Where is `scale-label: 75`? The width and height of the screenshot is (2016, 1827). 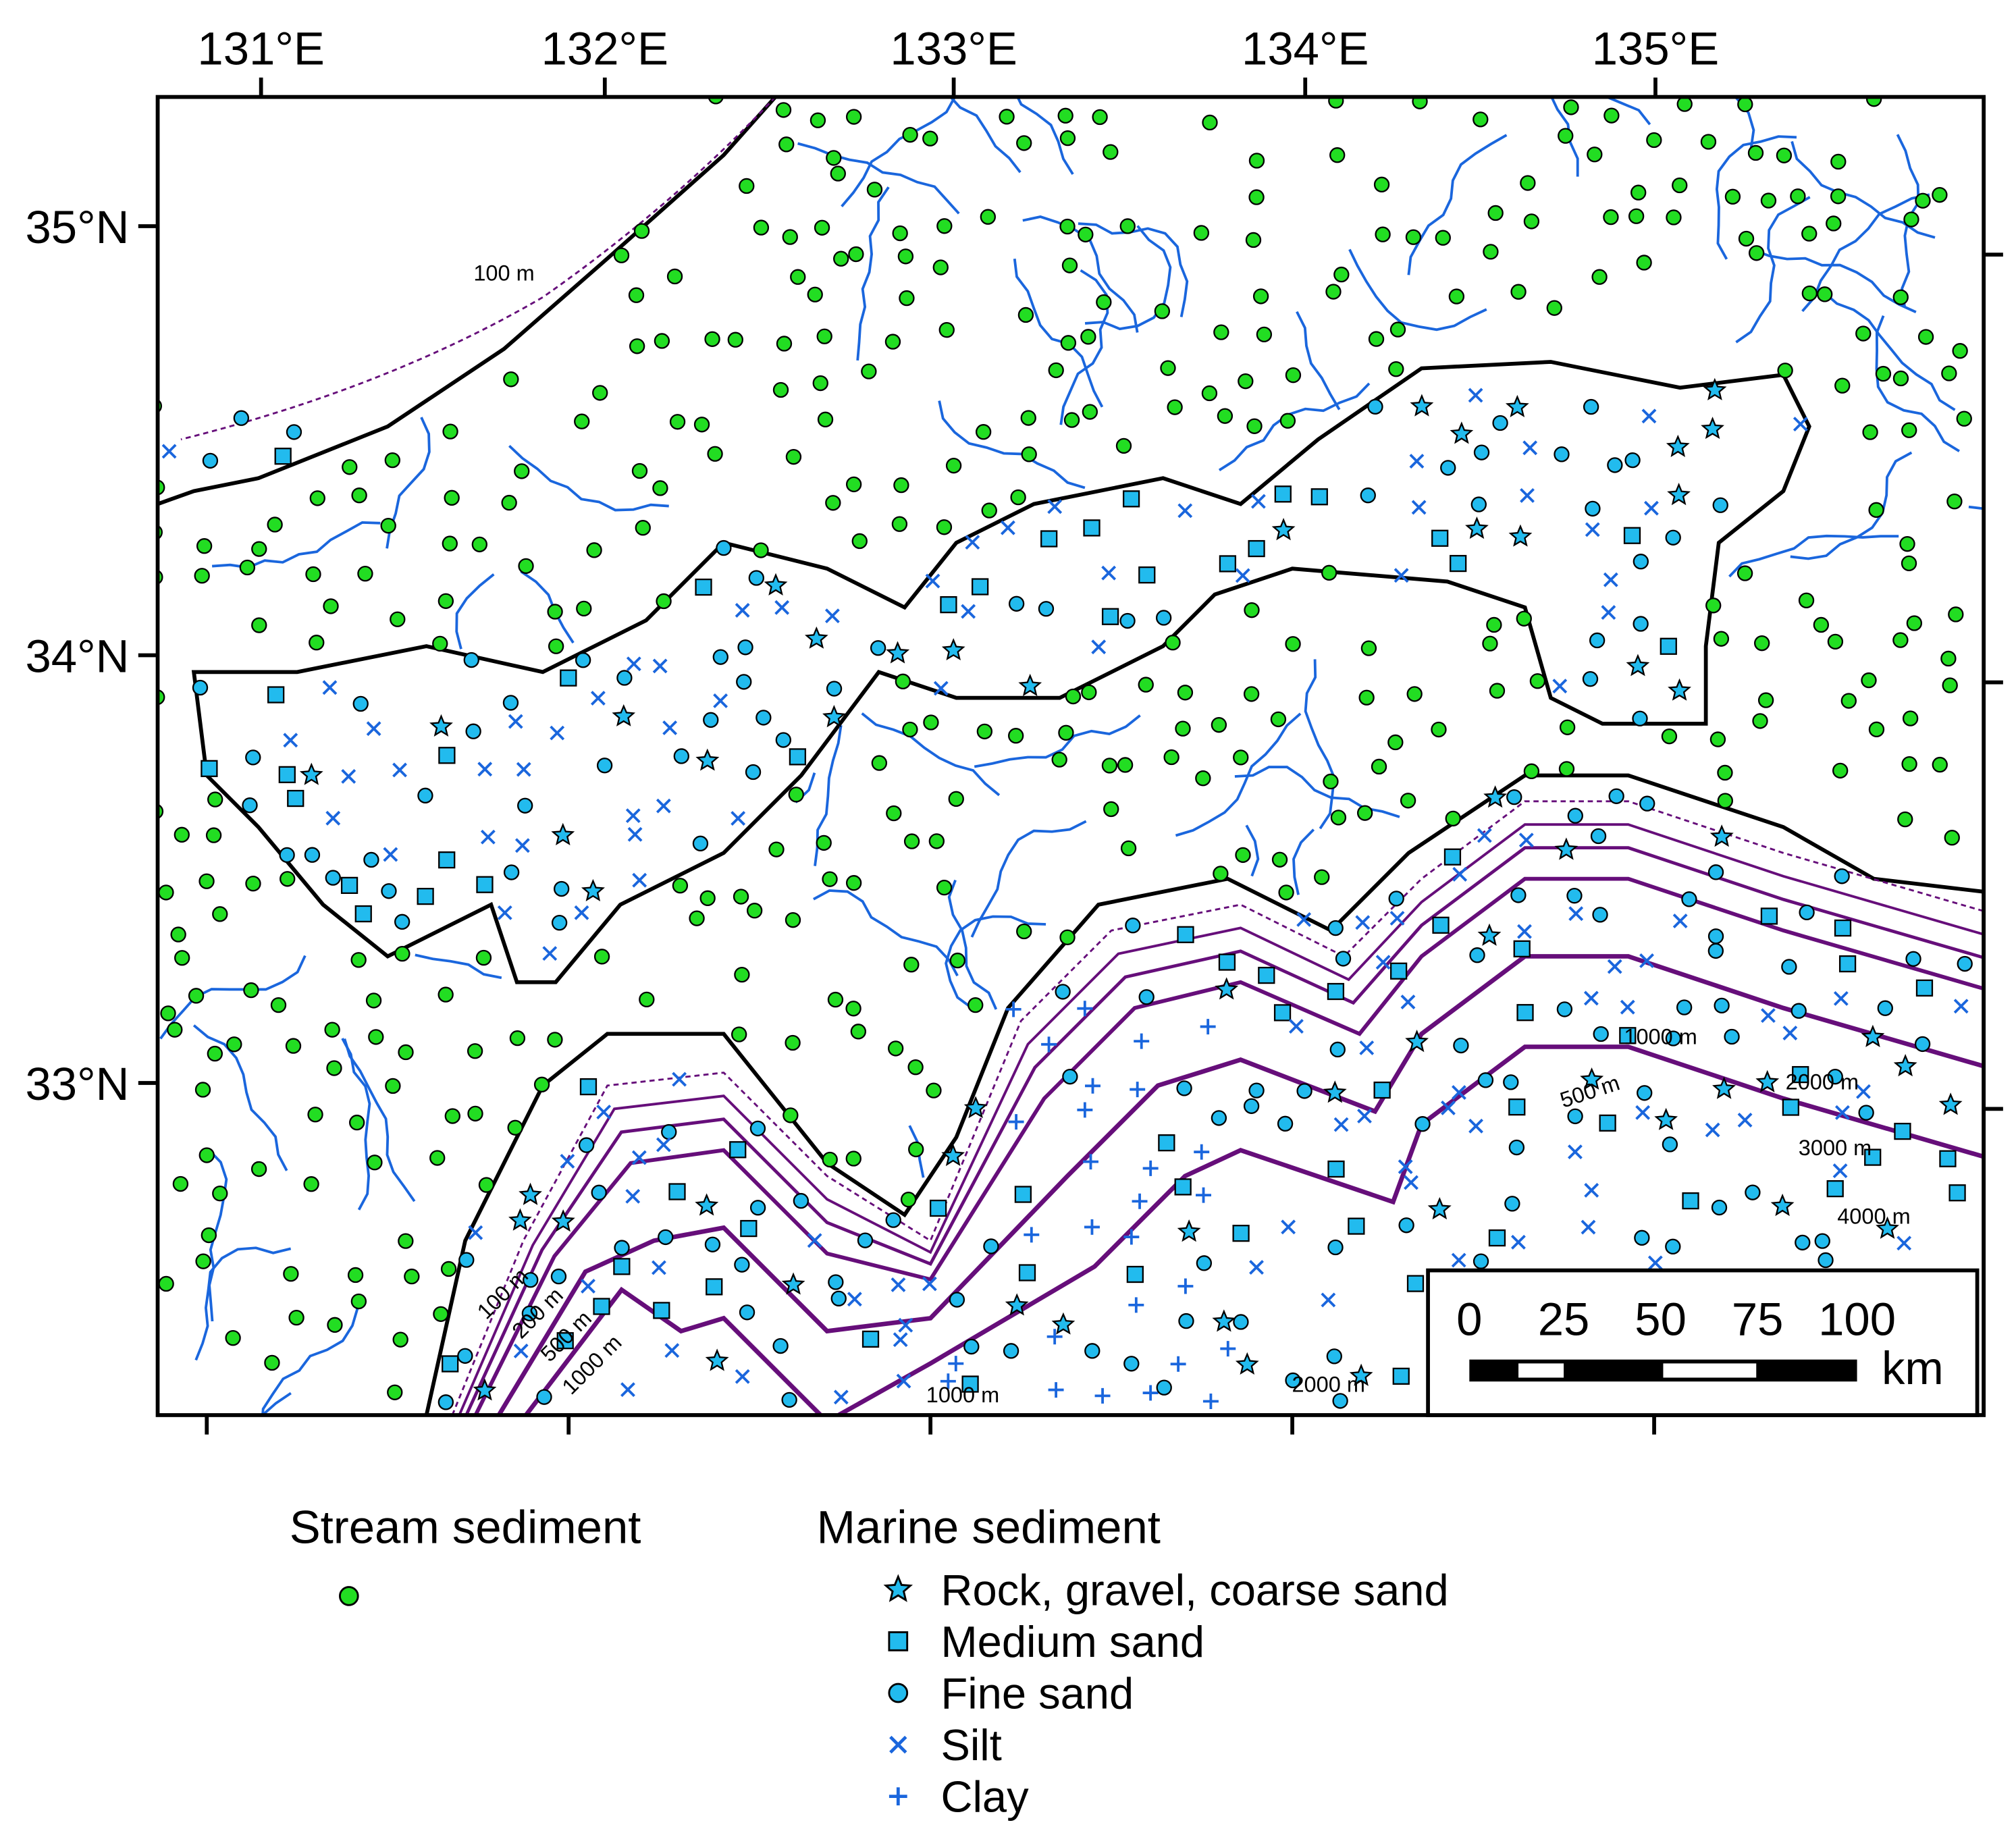 scale-label: 75 is located at coordinates (1758, 1319).